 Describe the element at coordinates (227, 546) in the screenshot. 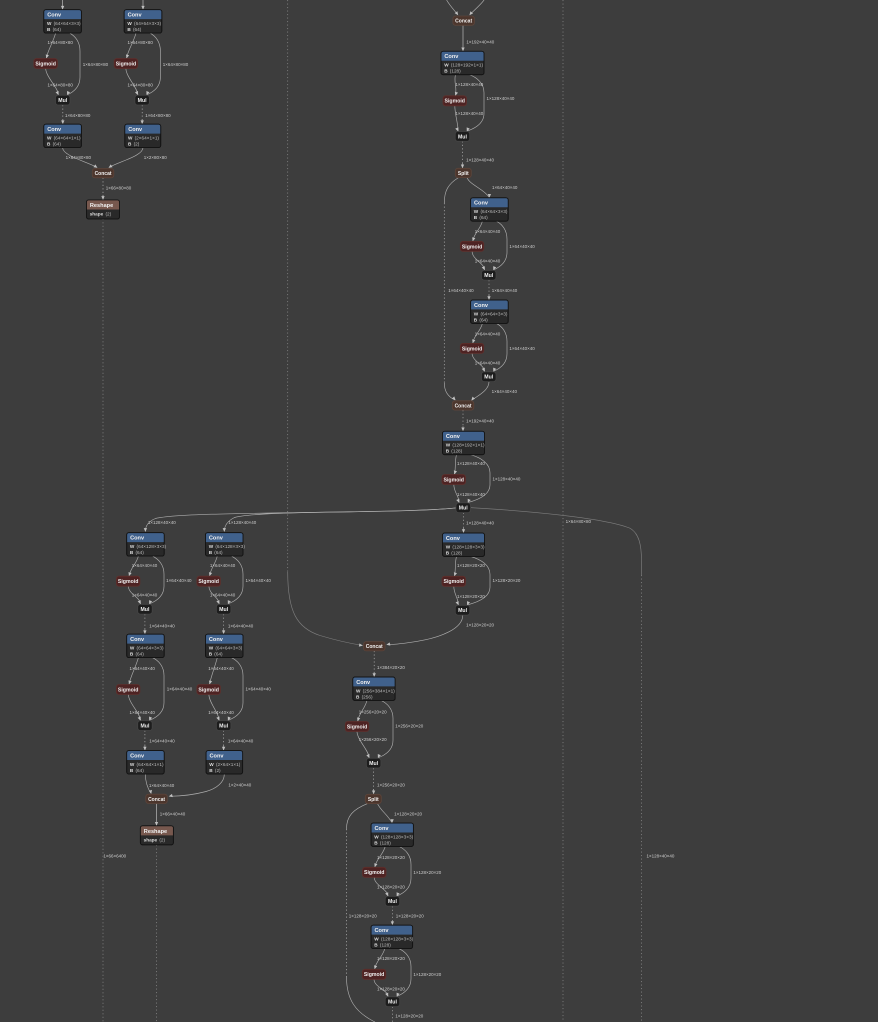

I see `svg-text:W(64×128×3×3): W (64×128×3×3)` at that location.